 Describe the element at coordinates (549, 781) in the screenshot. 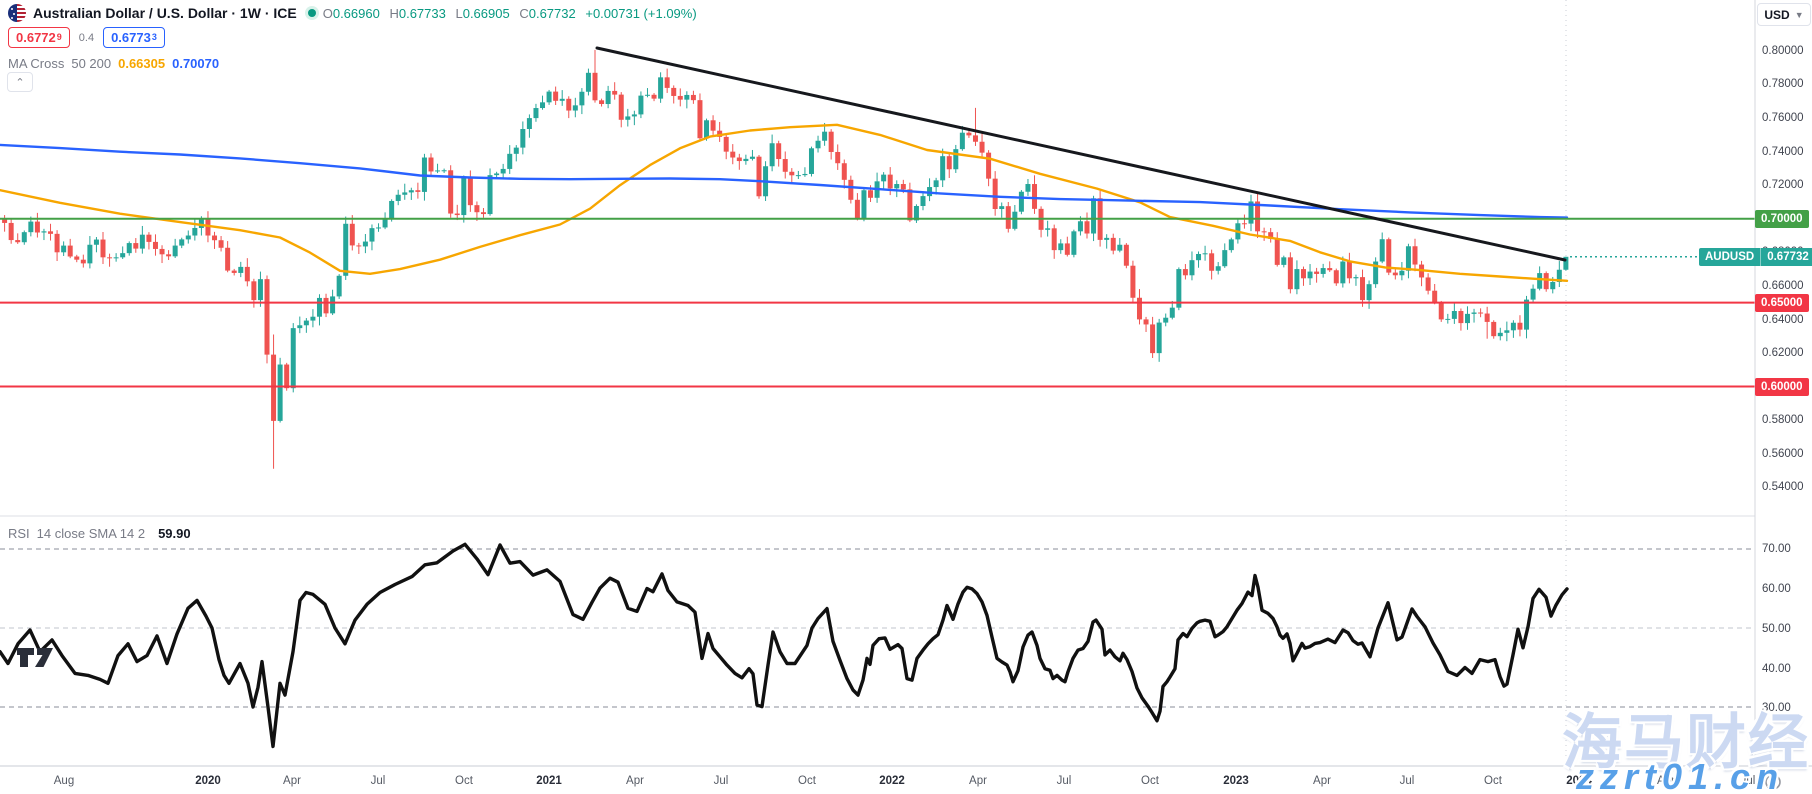

I see `time-axis-label: 2021` at that location.